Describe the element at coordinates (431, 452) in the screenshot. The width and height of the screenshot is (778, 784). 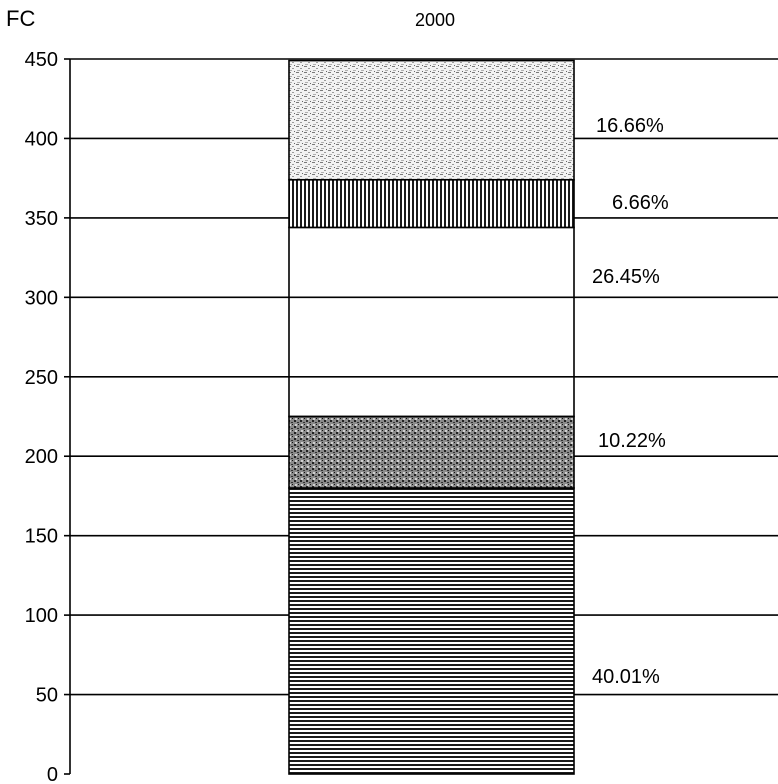
I see `bar-segment-dark-speckle` at that location.